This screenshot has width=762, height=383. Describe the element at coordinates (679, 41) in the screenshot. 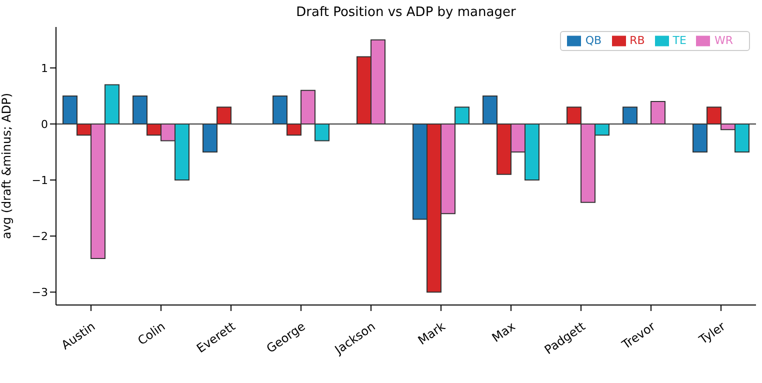

I see `legend-label: TE` at that location.